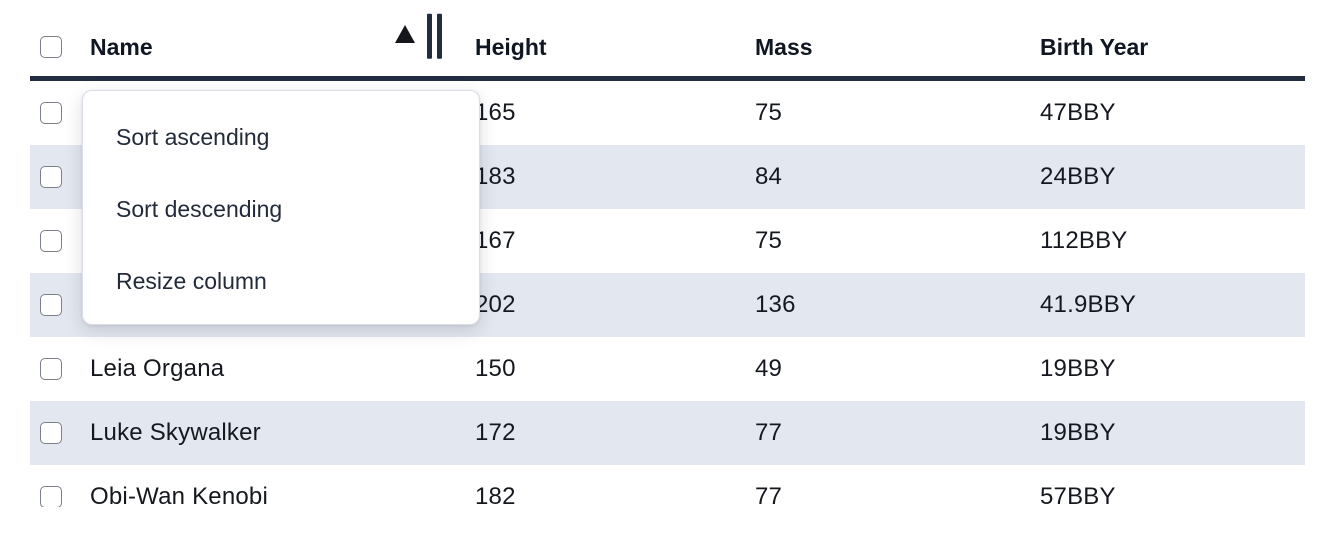 Image resolution: width=1330 pixels, height=536 pixels. What do you see at coordinates (1162, 38) in the screenshot?
I see `column-header-birth-year: Birth Year` at bounding box center [1162, 38].